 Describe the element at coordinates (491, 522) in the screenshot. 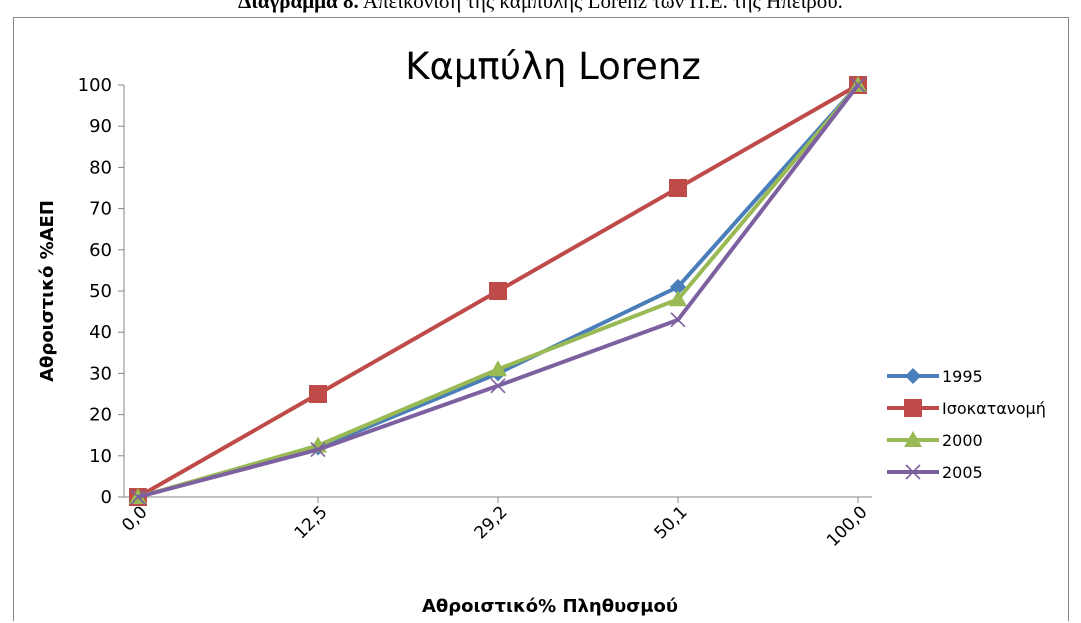

I see `x-tick-label: 29,2` at that location.